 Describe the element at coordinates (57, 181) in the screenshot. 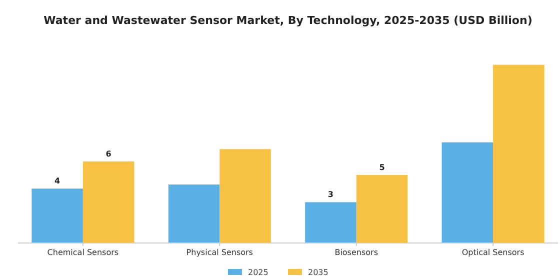

I see `data-label: 4` at that location.